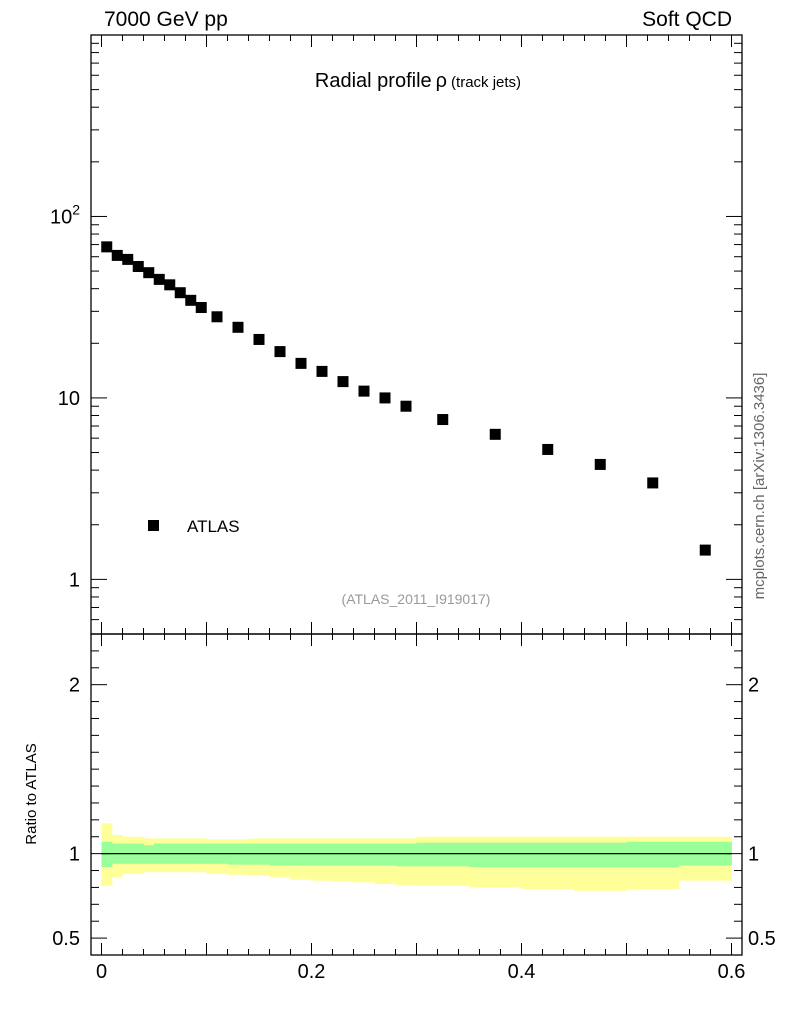  Describe the element at coordinates (732, 972) in the screenshot. I see `x-tick-label: 0.6` at that location.